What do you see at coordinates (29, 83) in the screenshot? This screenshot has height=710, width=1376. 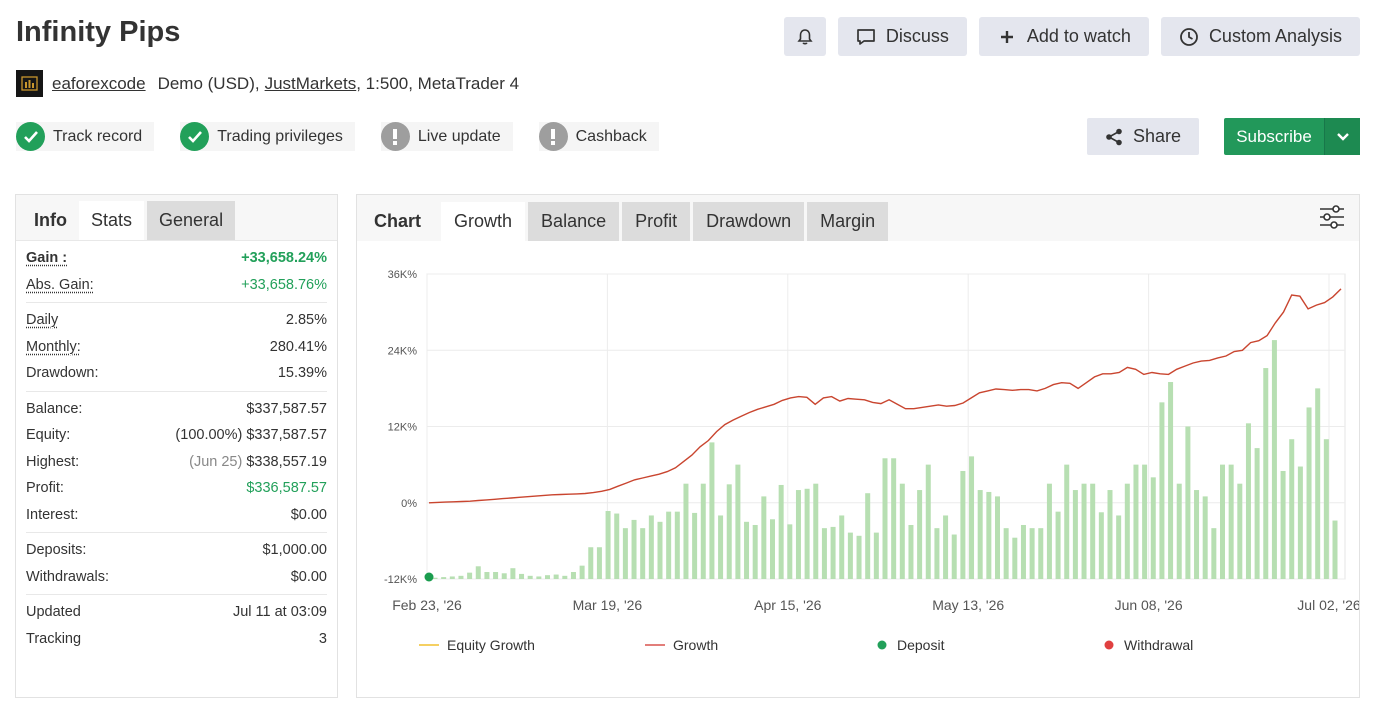 I see `avatar` at bounding box center [29, 83].